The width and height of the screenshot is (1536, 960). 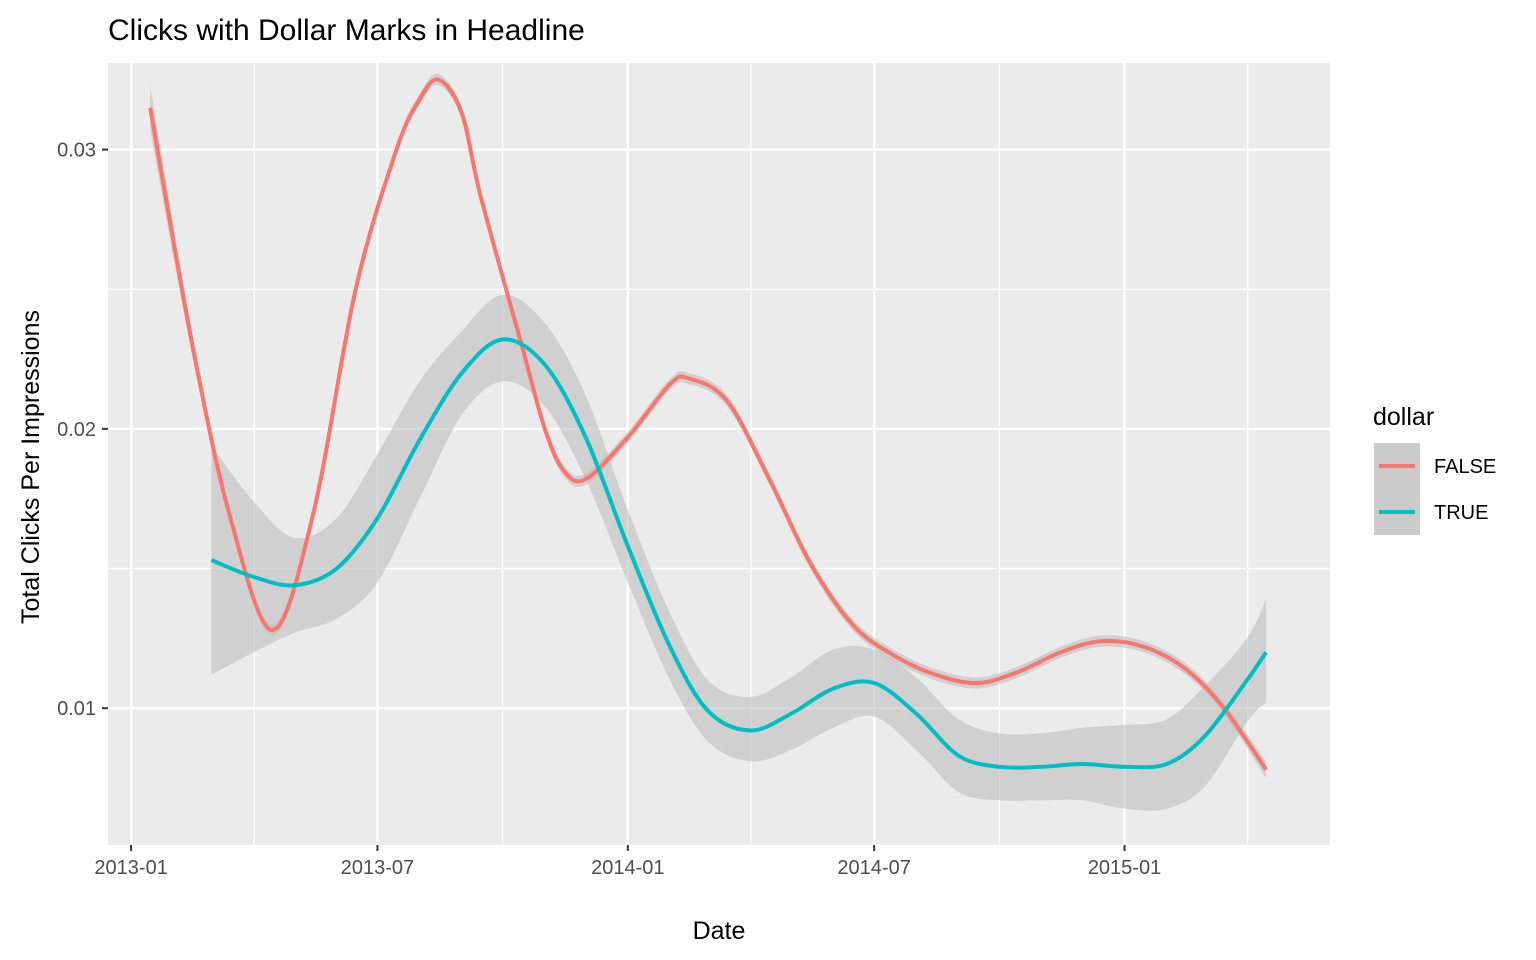 I want to click on x-tick-label: 2015-01, so click(x=1124, y=868).